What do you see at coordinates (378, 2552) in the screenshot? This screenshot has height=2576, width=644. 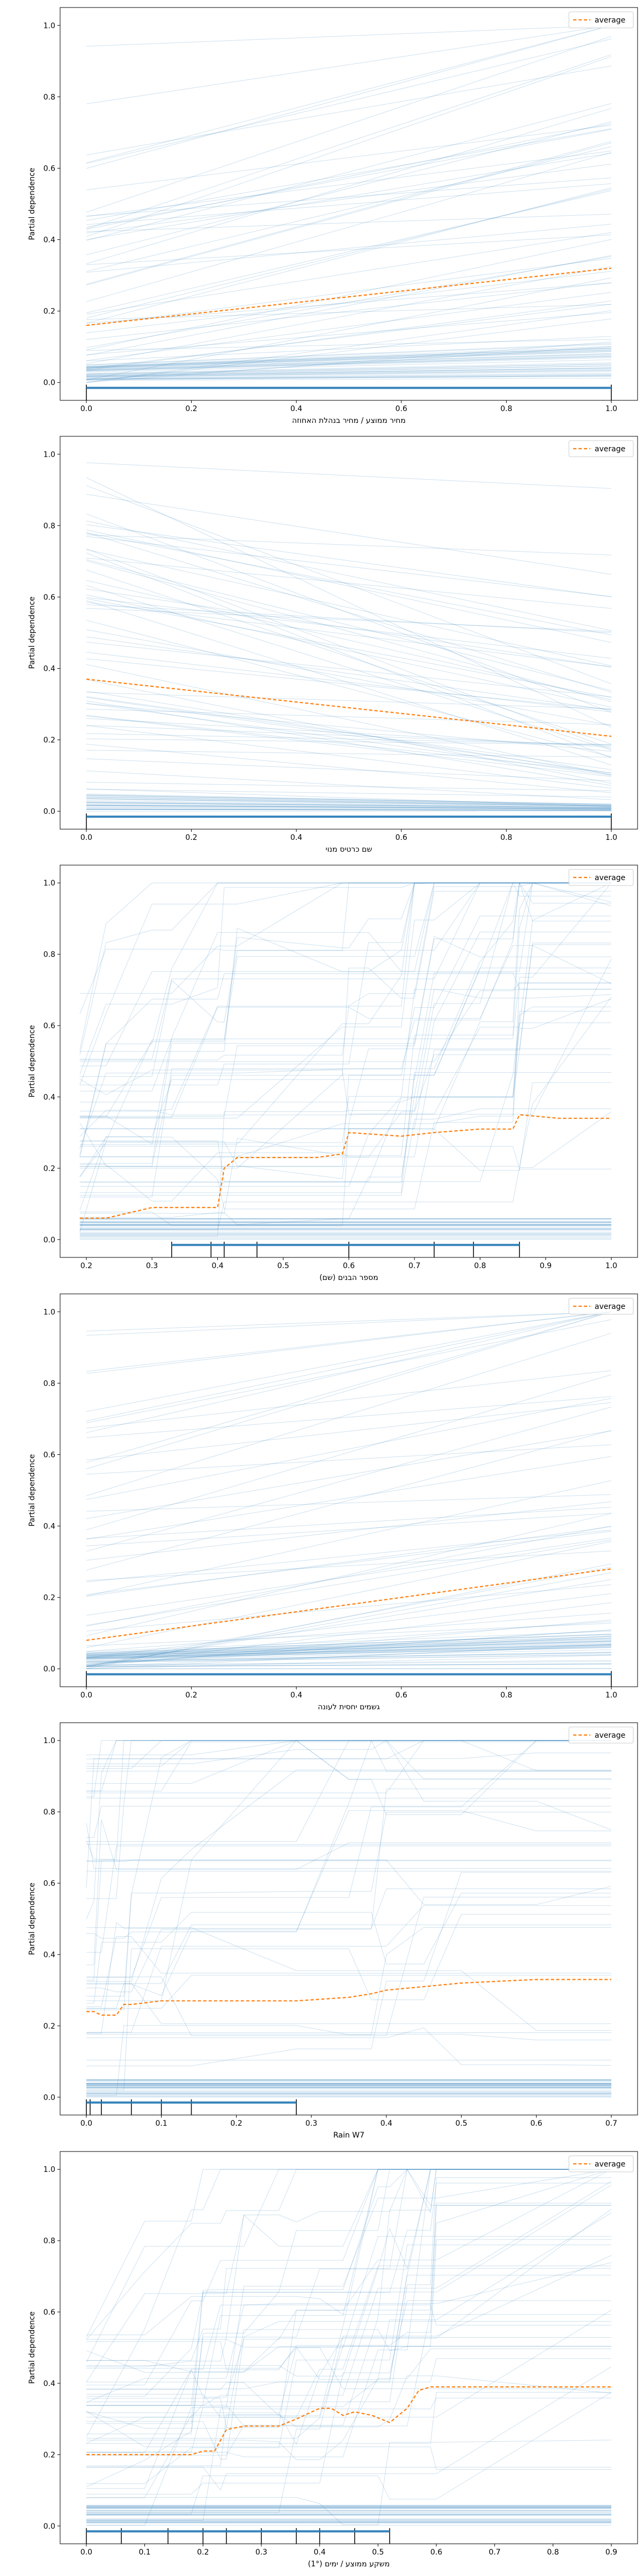 I see `x-tick-label: 0.5` at bounding box center [378, 2552].